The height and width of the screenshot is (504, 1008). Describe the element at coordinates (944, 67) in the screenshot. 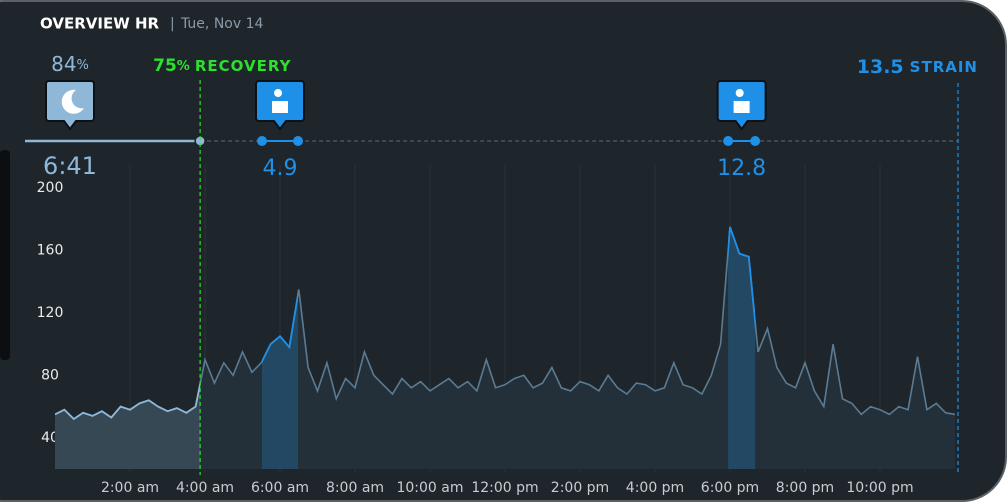

I see `strain-text: STRAIN` at that location.